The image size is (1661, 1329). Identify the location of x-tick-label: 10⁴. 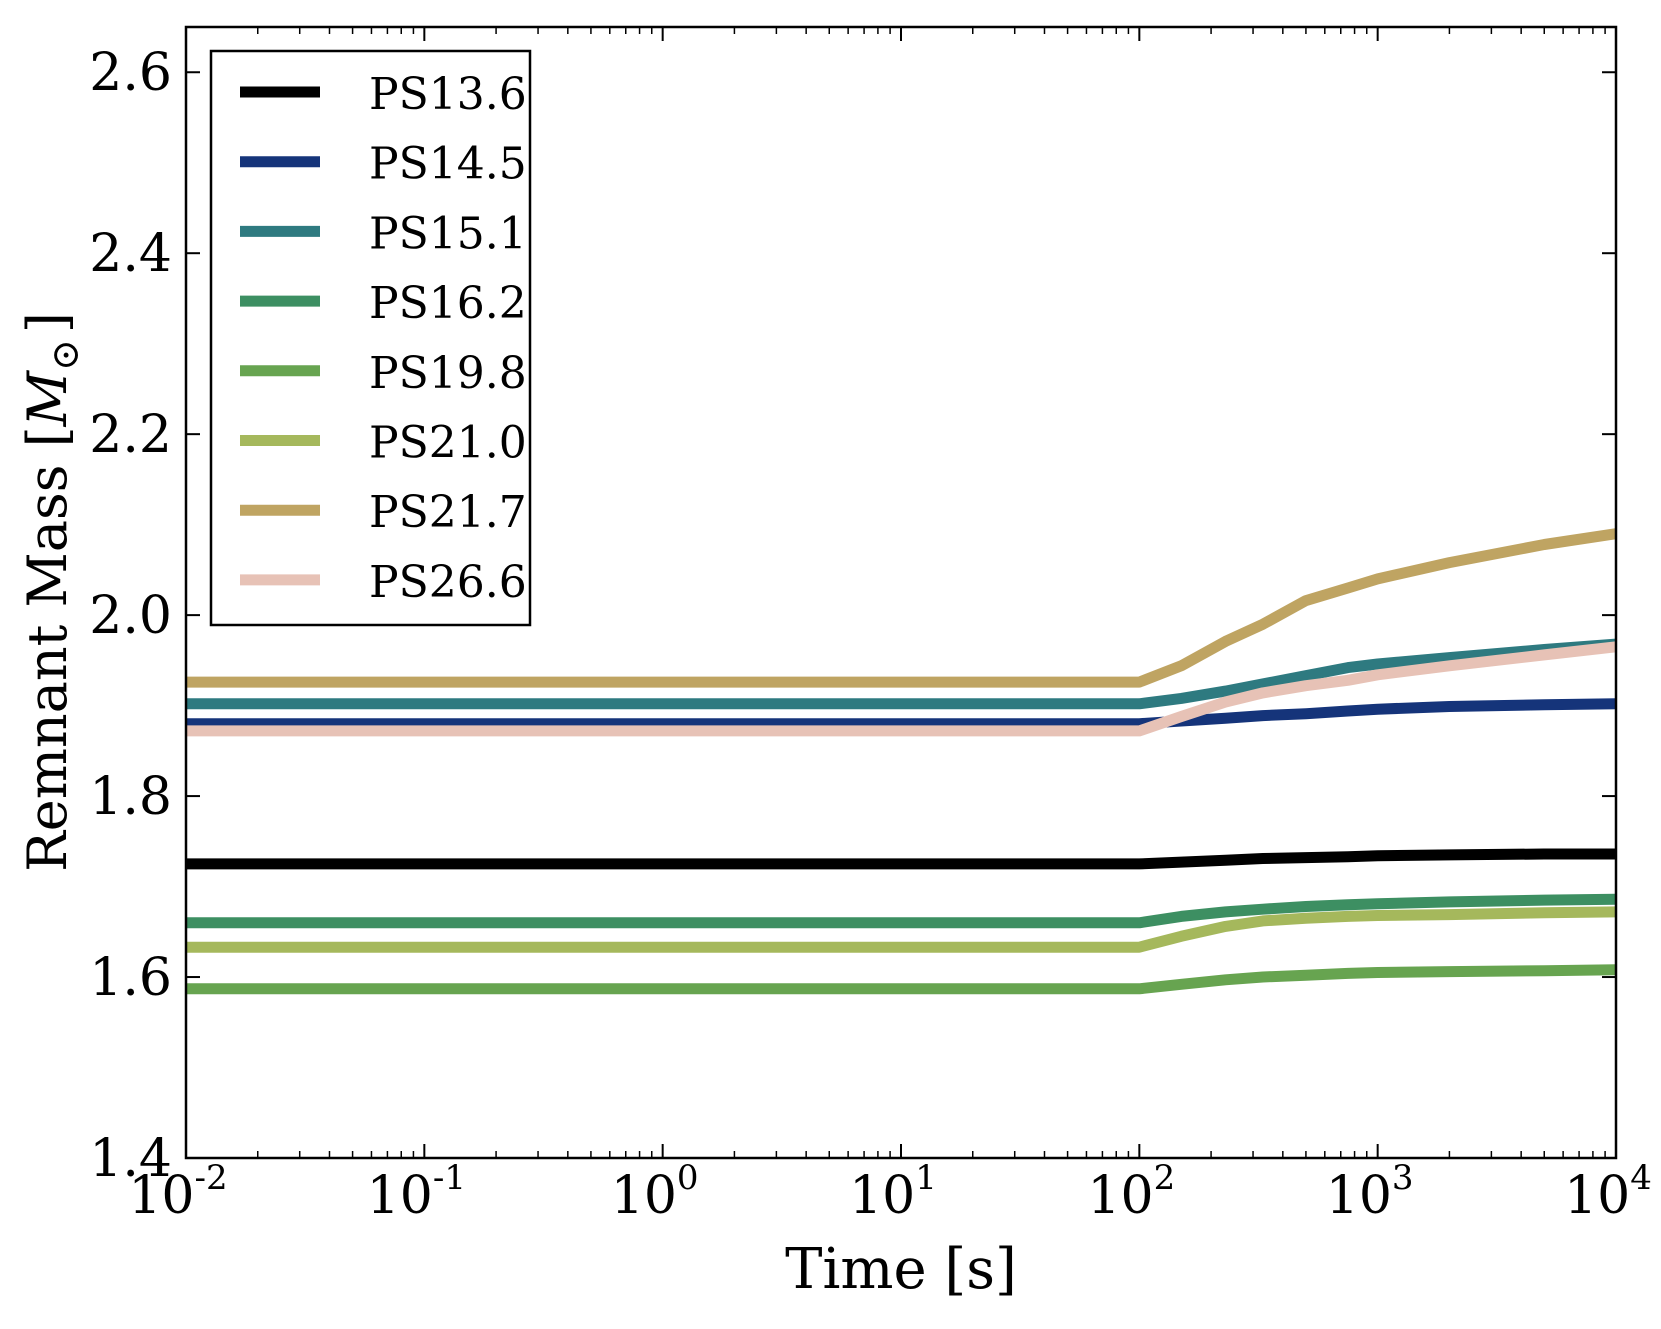
(1608, 1192).